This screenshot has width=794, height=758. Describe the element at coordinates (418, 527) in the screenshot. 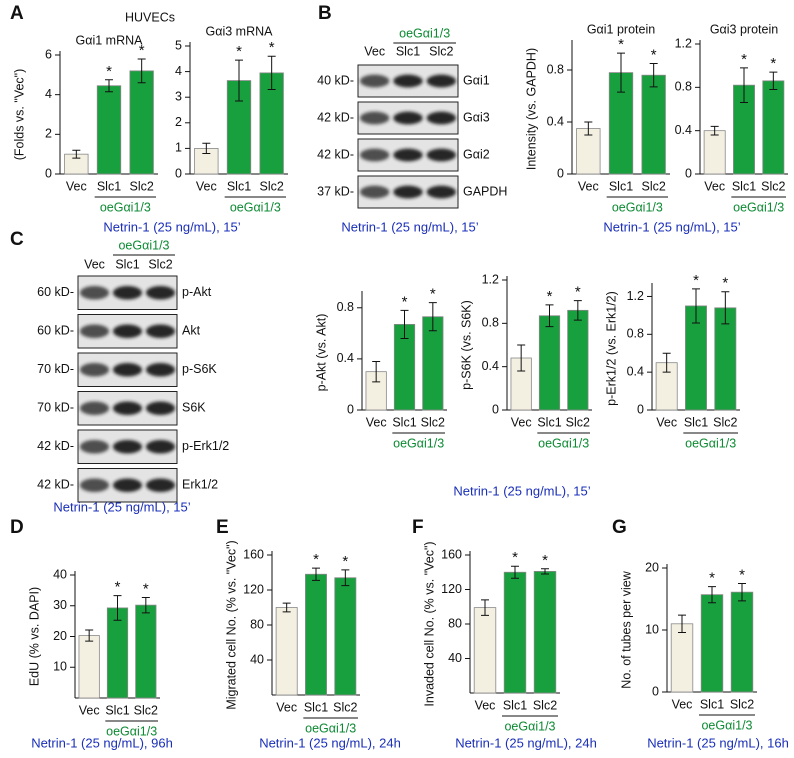

I see `panel-letter: F` at that location.